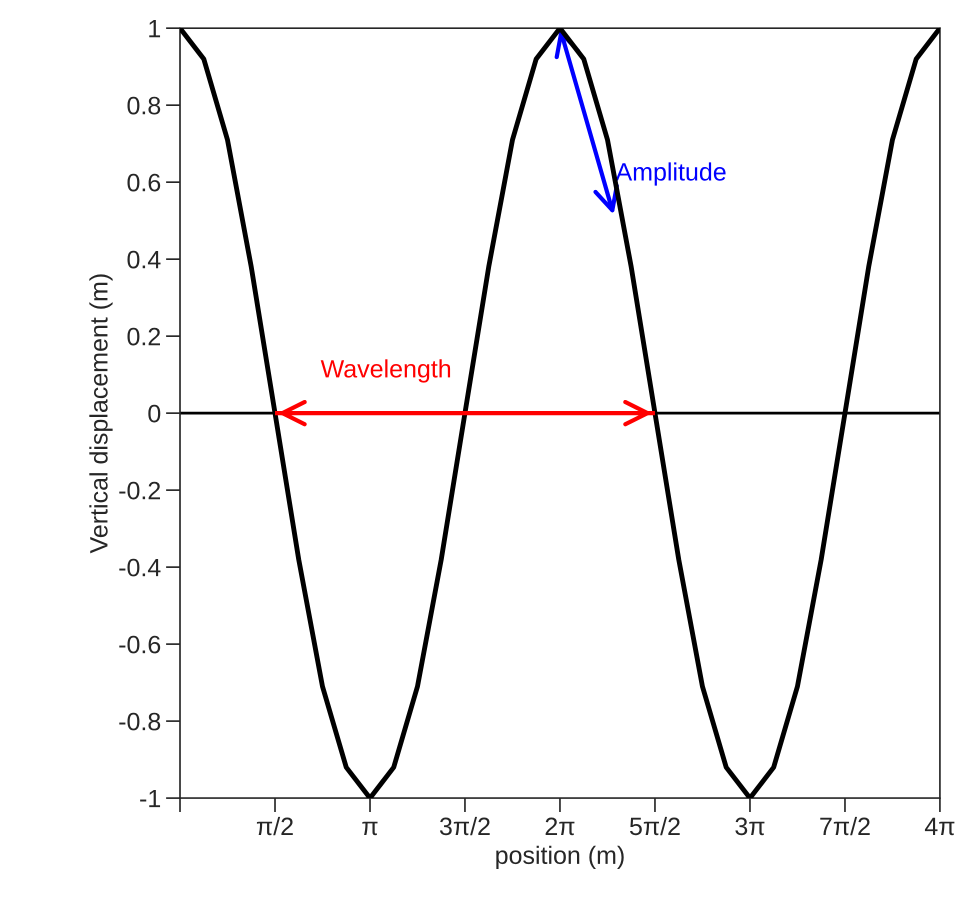 This screenshot has height=909, width=973. What do you see at coordinates (671, 174) in the screenshot?
I see `annotation: Amplitude` at bounding box center [671, 174].